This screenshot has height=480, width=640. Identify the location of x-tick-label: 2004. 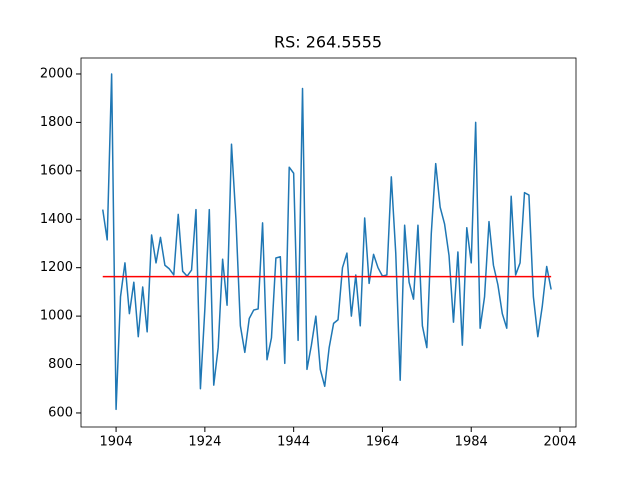
(559, 442).